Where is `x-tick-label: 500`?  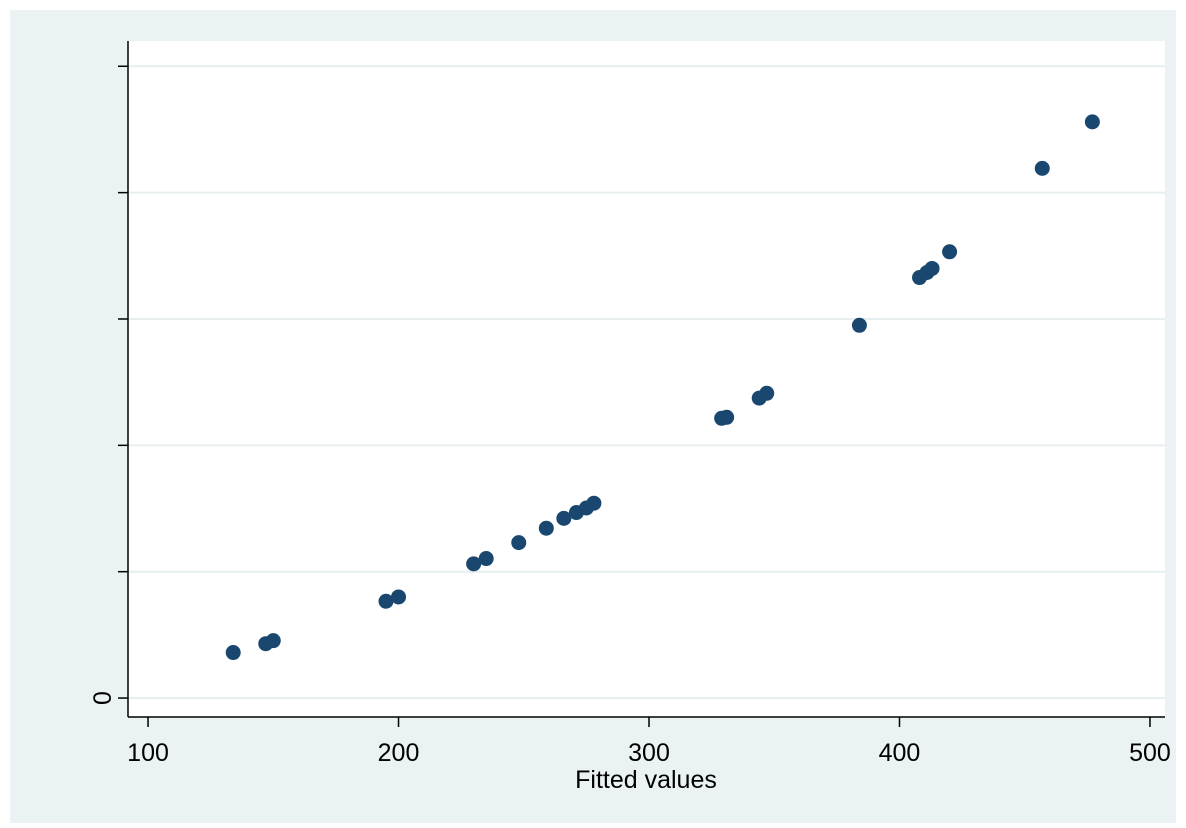 x-tick-label: 500 is located at coordinates (1150, 753).